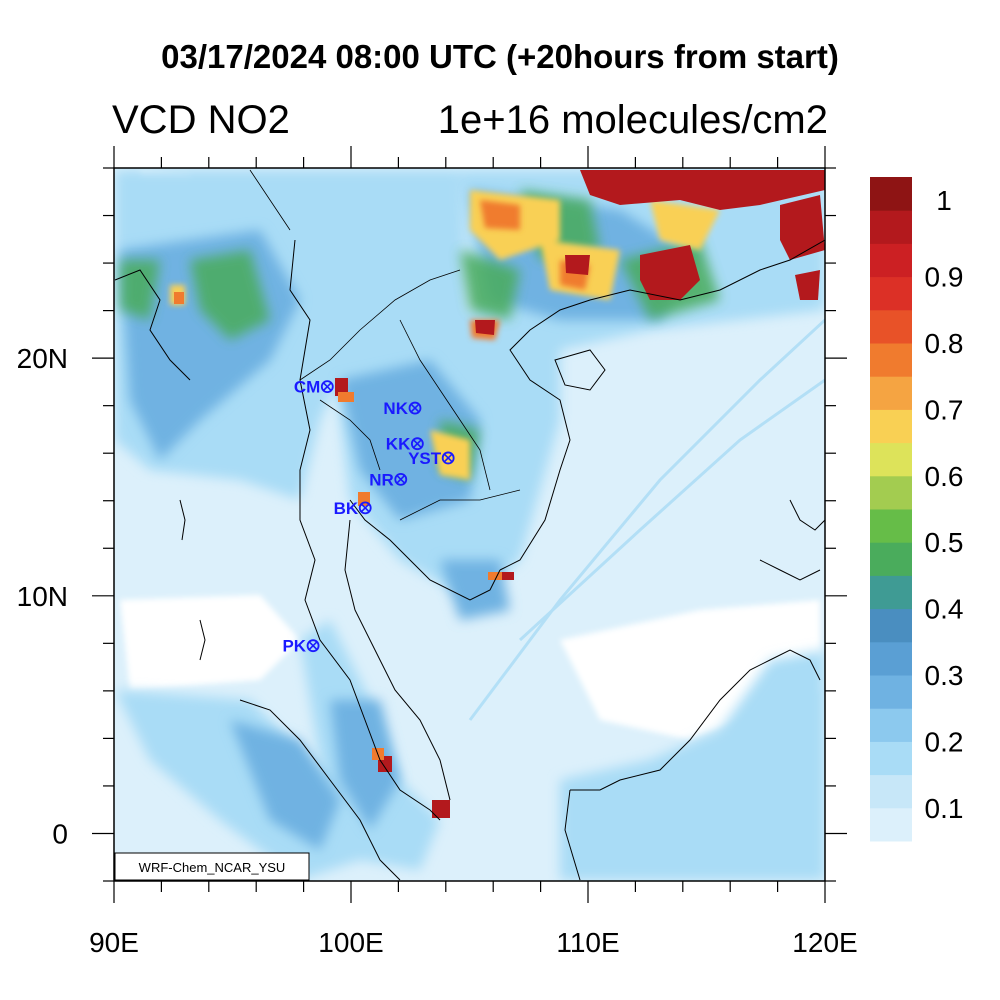 This screenshot has width=1000, height=1000. Describe the element at coordinates (916, 509) in the screenshot. I see `colorbar: 0.1 0.2 0.3 0.4 0.5 0.6 0.7 0.8 0.9 1` at that location.